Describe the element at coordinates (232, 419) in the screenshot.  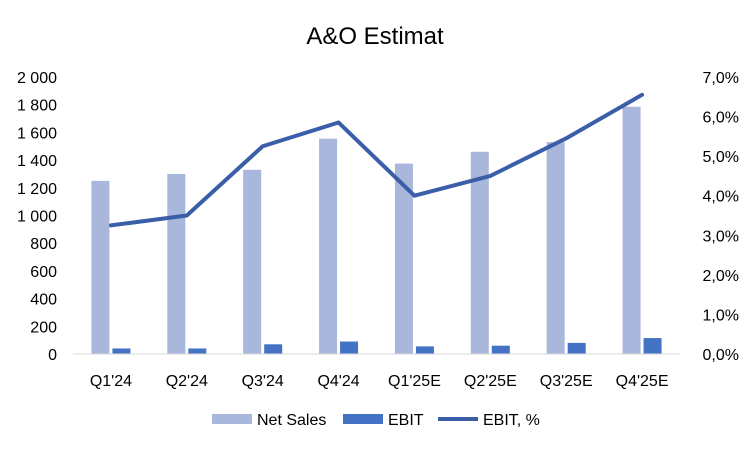
I see `legend-swatch-net-sales` at that location.